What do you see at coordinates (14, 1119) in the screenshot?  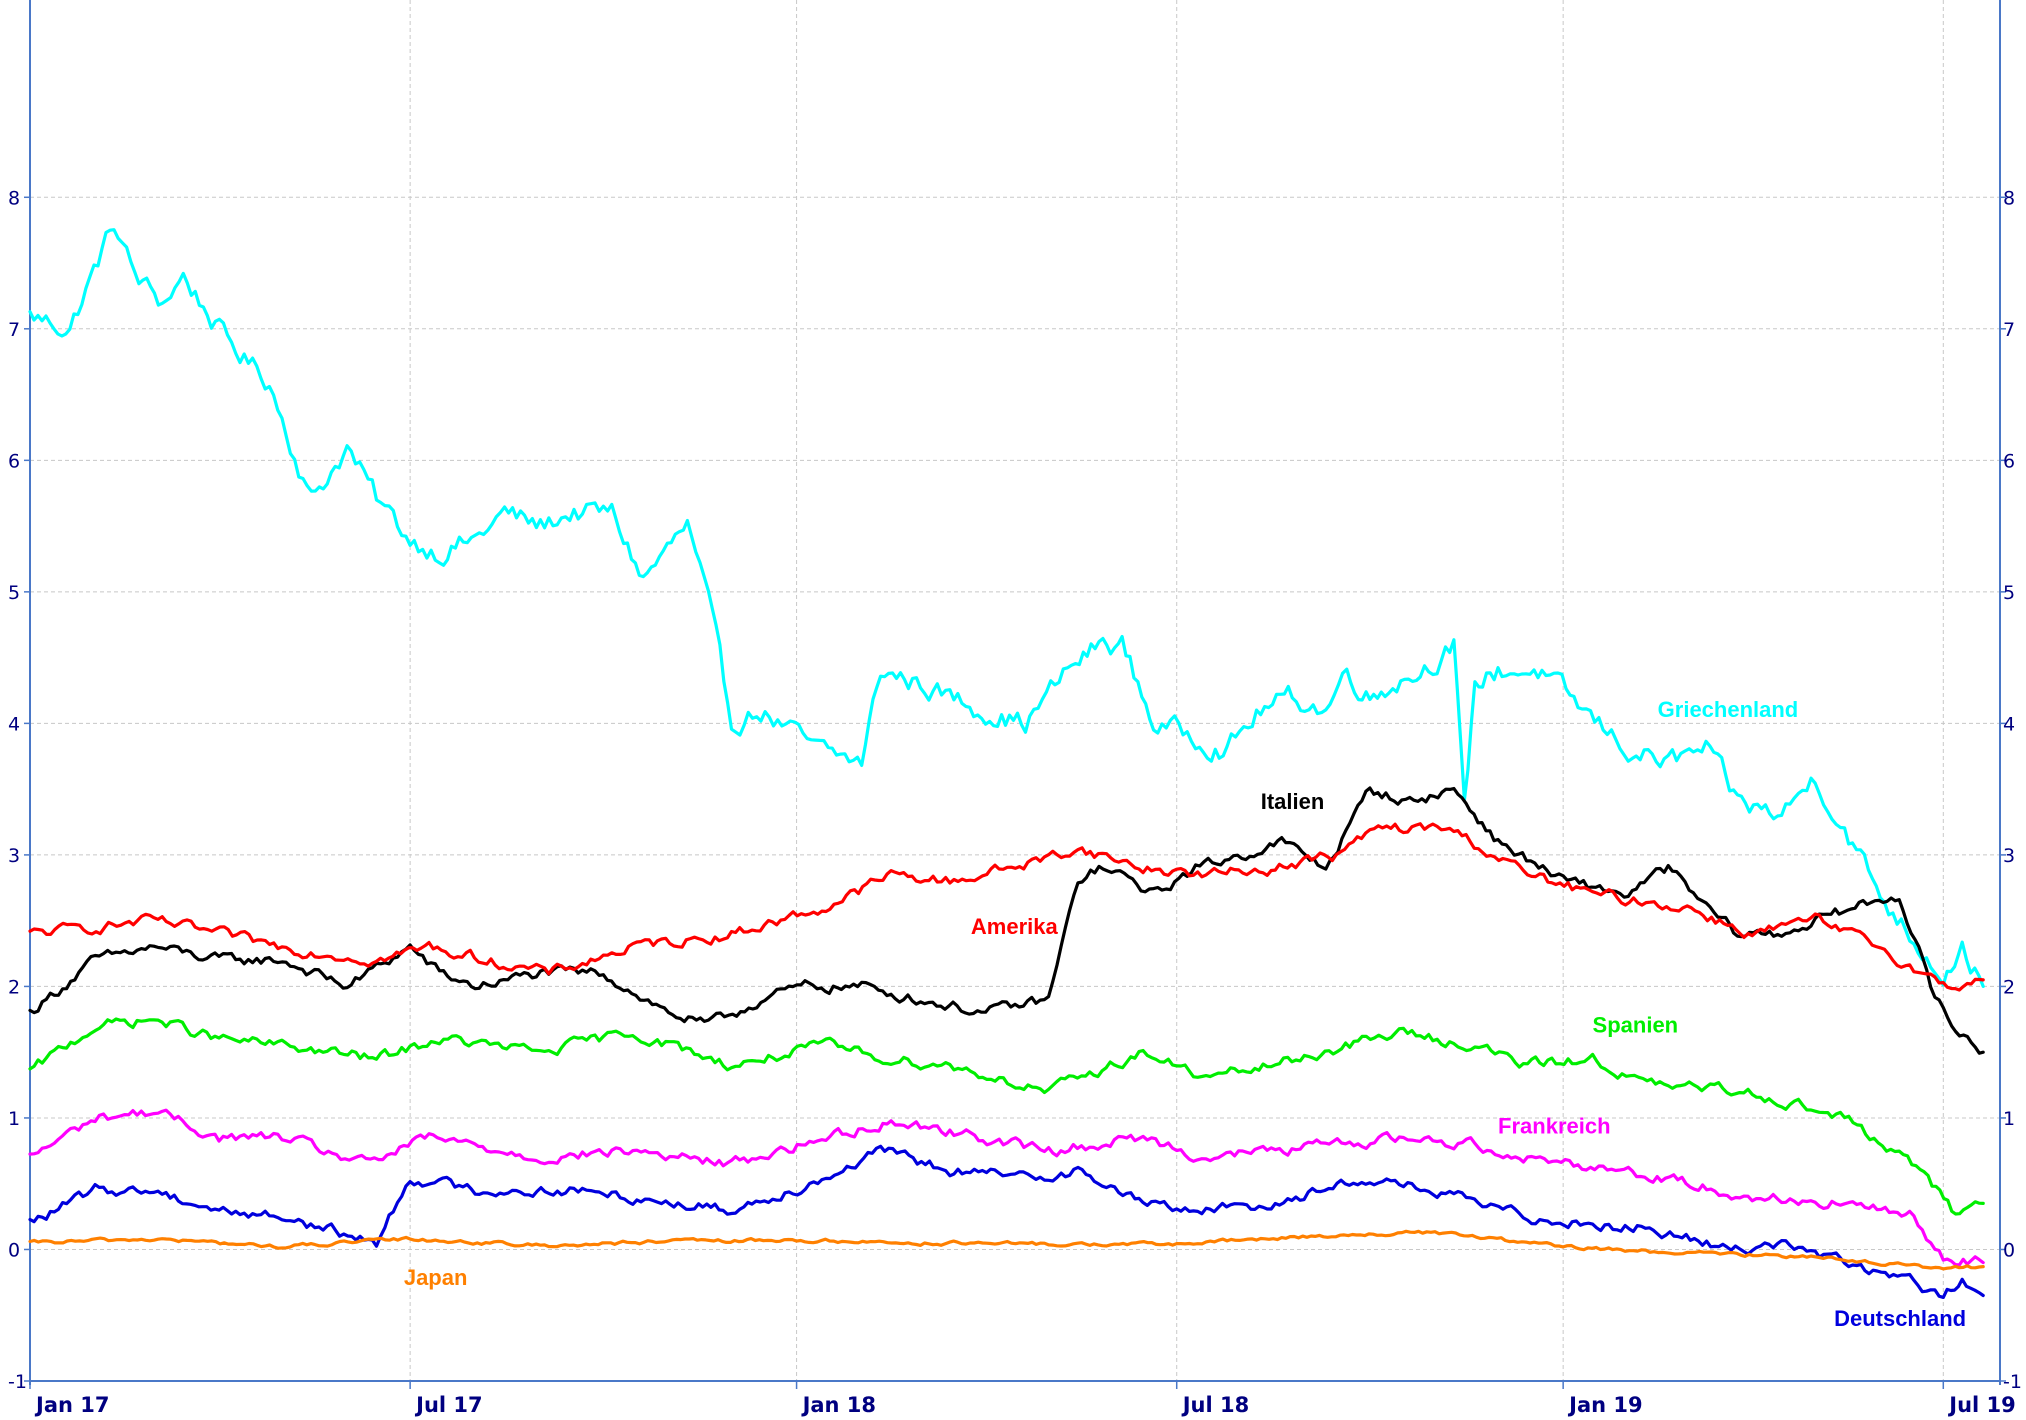 I see `y-tick-label-left: 1` at bounding box center [14, 1119].